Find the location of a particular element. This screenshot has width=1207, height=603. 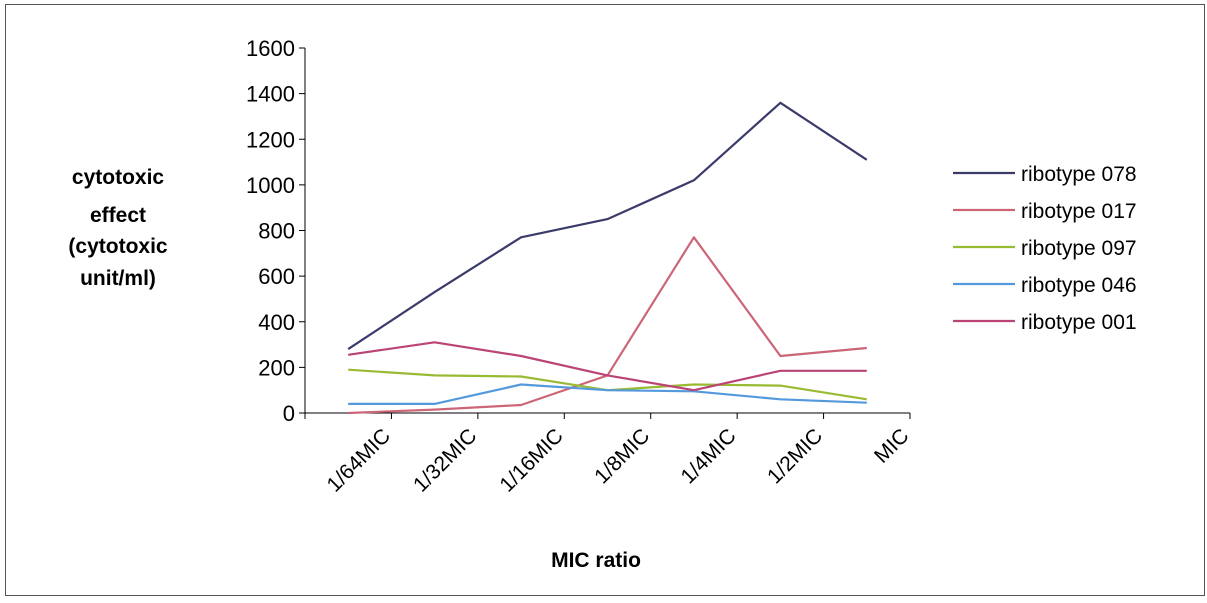

x-tick-label: 1/2MIC is located at coordinates (795, 456).